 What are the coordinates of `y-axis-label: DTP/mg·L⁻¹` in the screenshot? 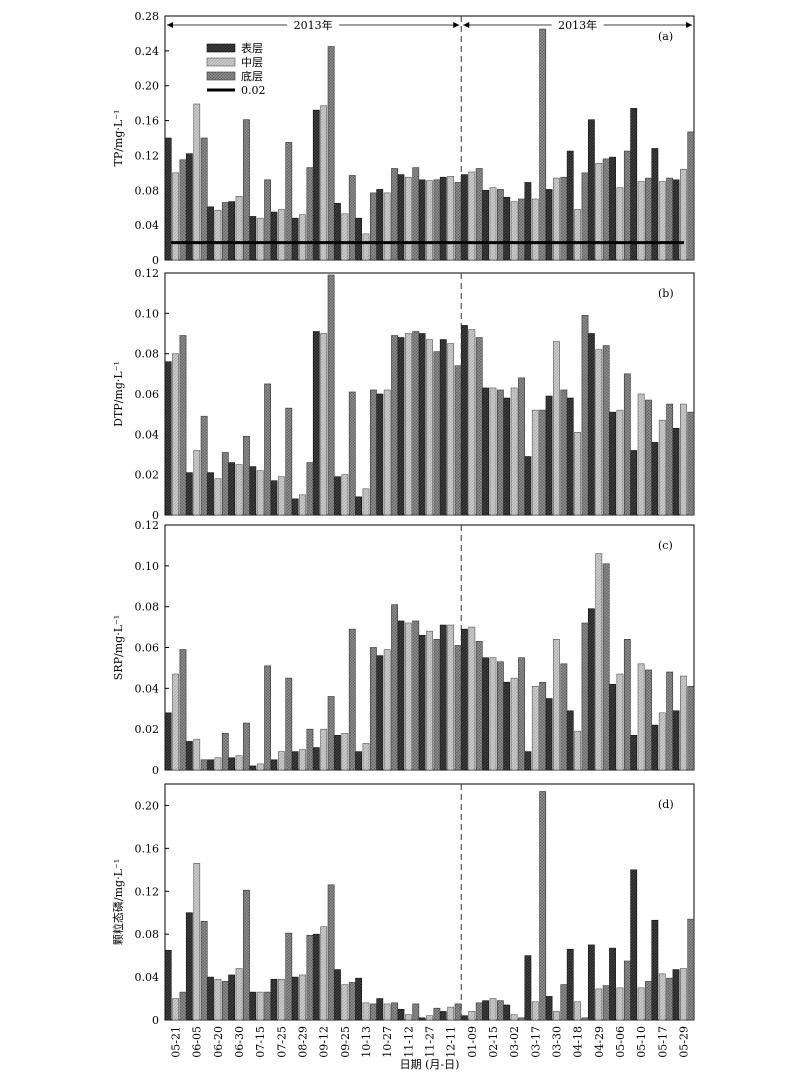 It's located at (118, 394).